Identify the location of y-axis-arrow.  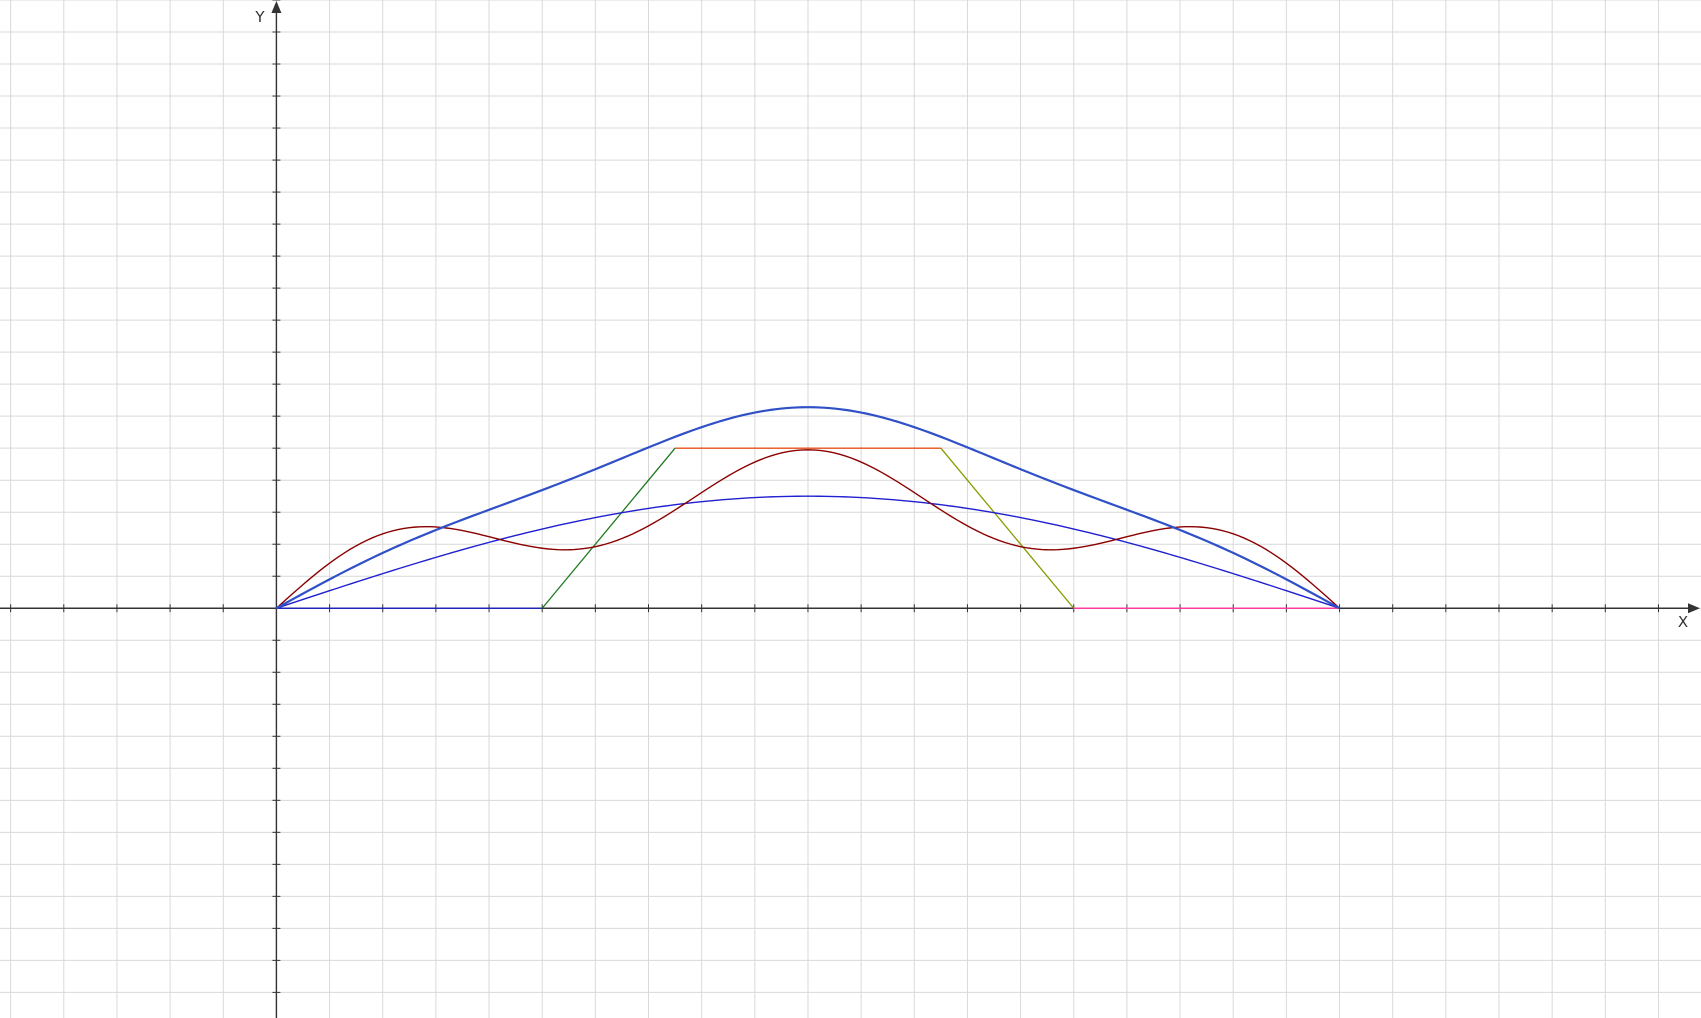
(276, 7).